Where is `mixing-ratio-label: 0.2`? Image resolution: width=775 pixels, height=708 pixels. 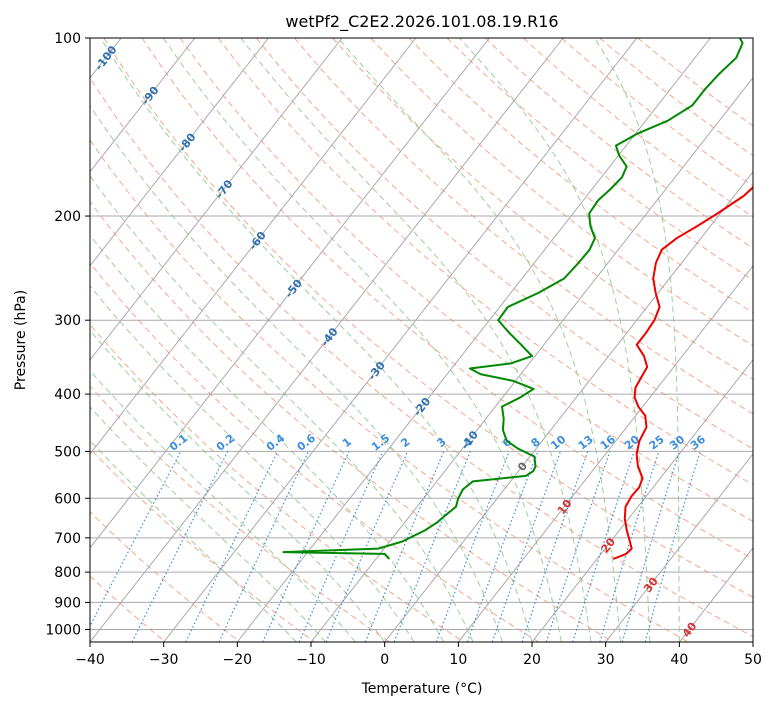 mixing-ratio-label: 0.2 is located at coordinates (225, 443).